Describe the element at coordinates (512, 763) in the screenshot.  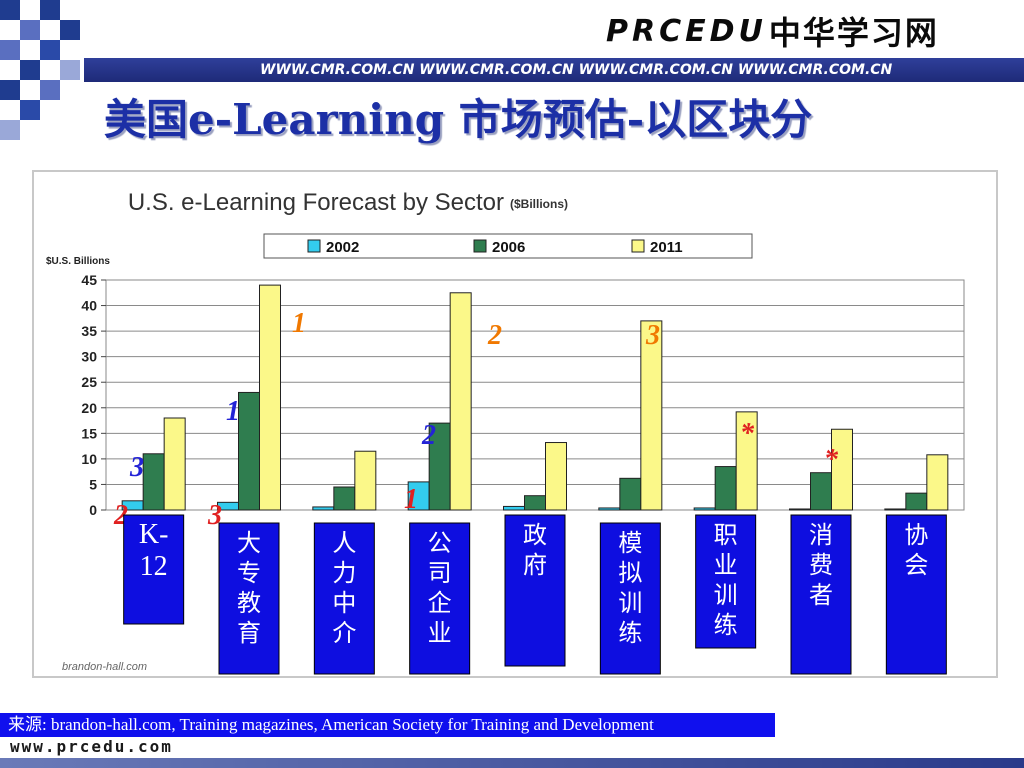
I see `footer-bar` at that location.